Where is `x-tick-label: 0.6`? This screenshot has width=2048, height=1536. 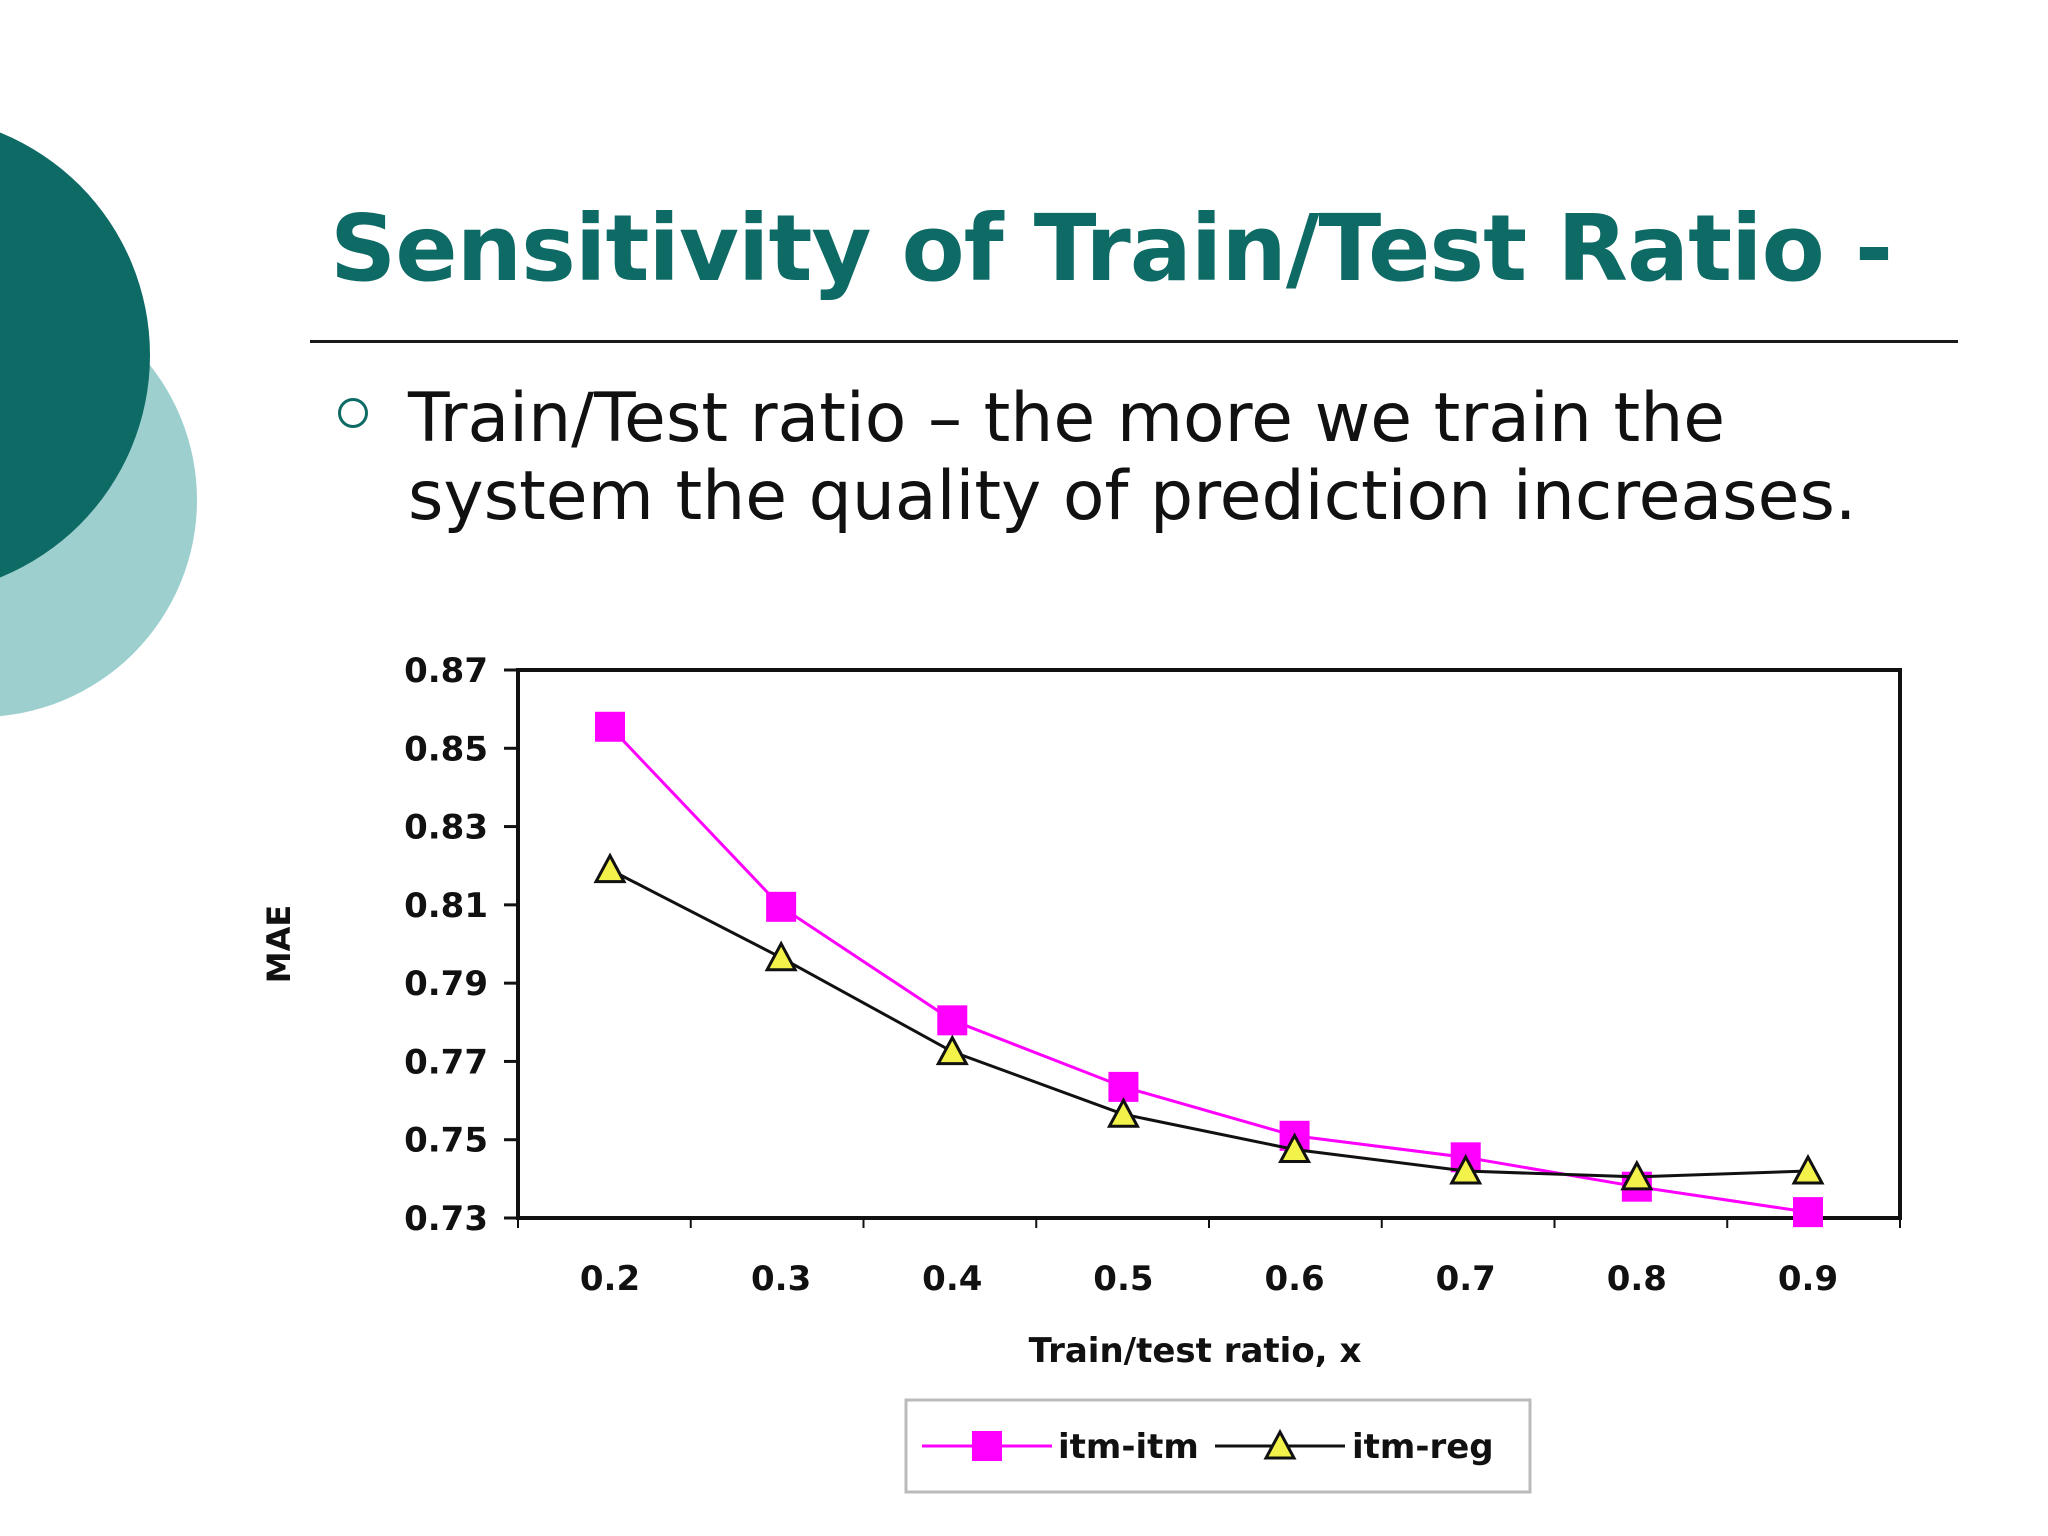
x-tick-label: 0.6 is located at coordinates (1294, 1279).